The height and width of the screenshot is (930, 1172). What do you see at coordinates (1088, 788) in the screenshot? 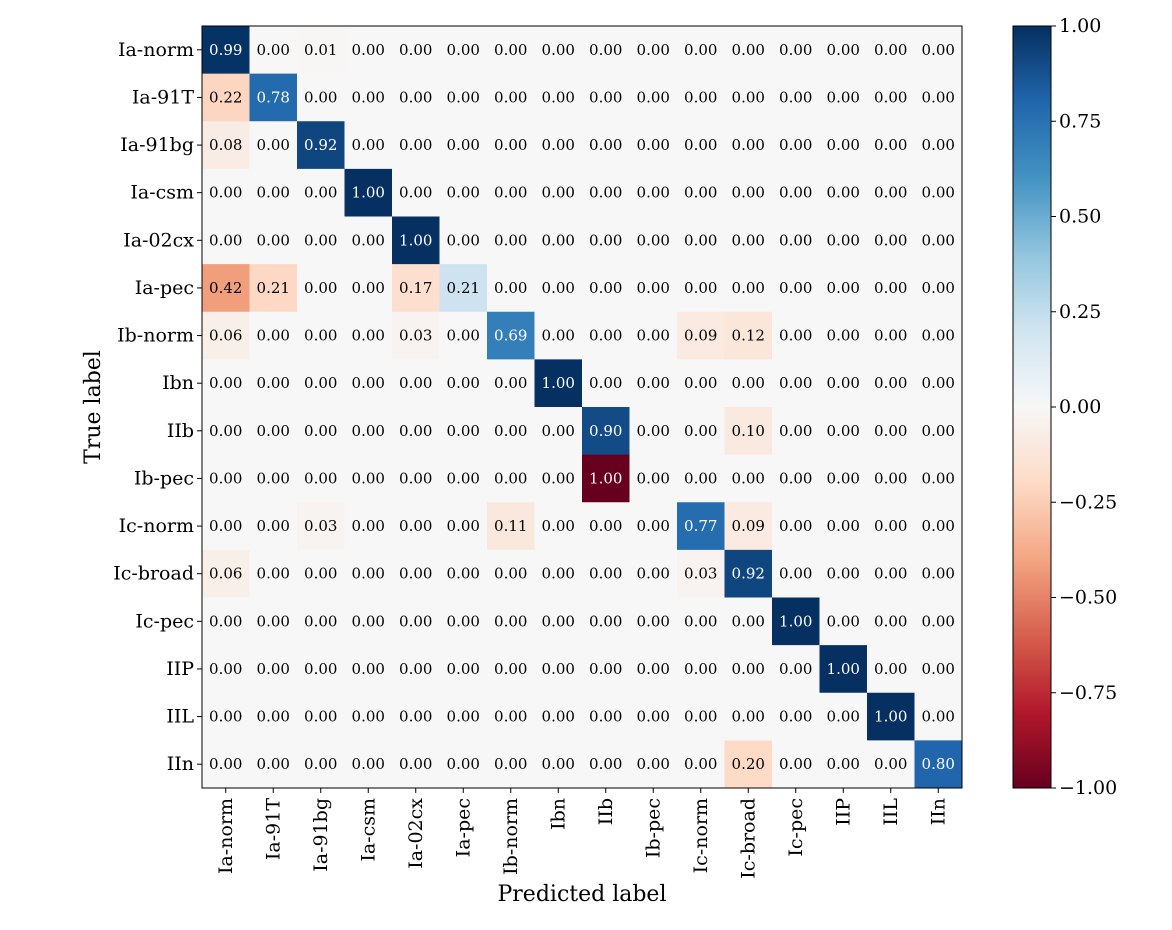
I see `colorbar-tick-label: −1.00` at bounding box center [1088, 788].